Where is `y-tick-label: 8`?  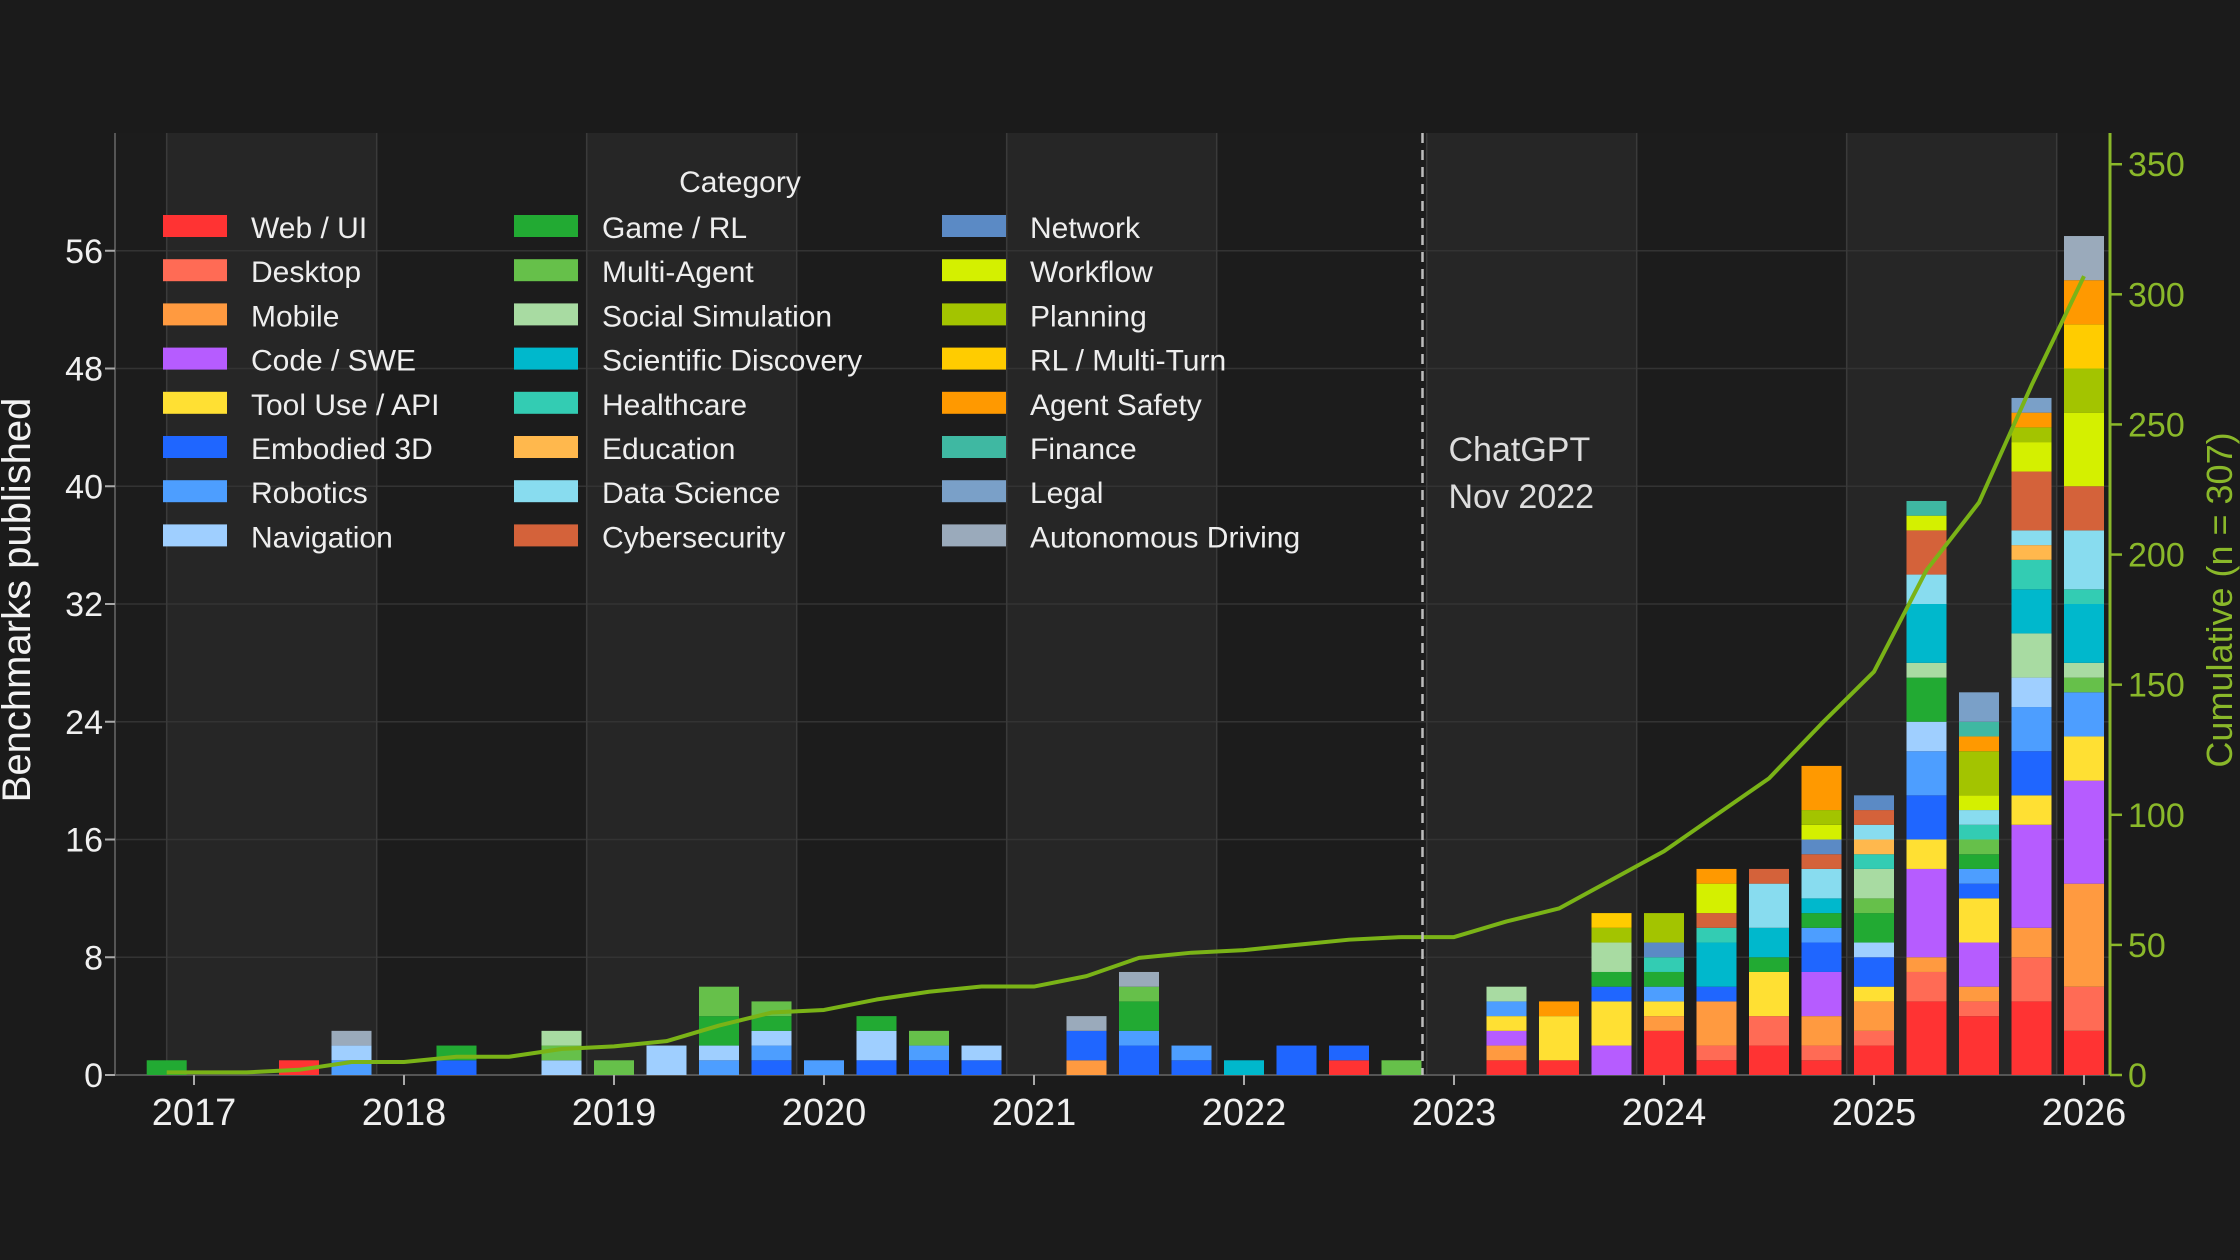
y-tick-label: 8 is located at coordinates (93, 958).